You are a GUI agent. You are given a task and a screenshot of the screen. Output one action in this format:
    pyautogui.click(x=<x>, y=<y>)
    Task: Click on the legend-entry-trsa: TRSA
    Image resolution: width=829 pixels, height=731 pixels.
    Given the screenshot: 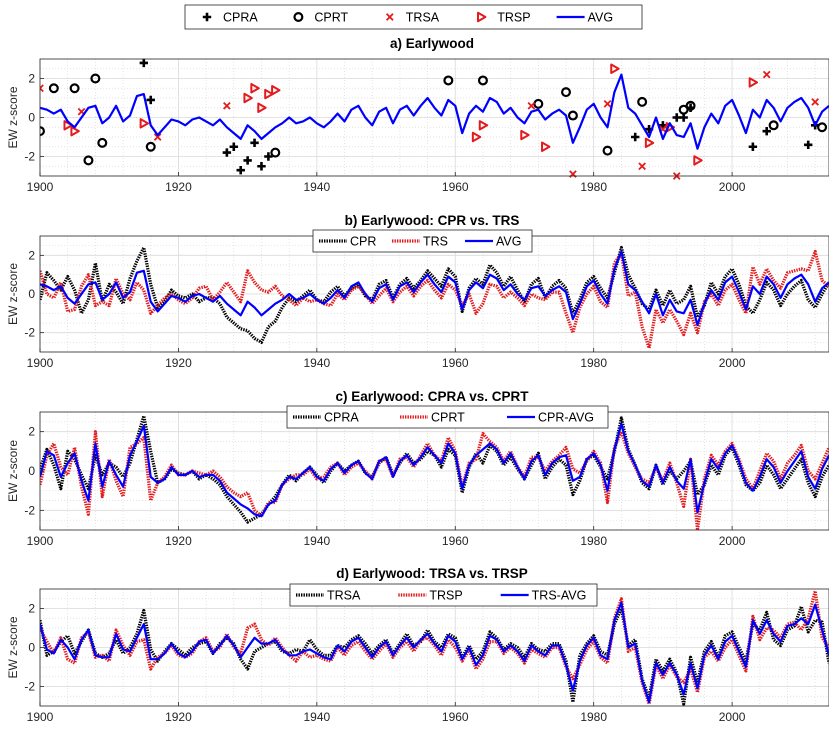 What is the action you would take?
    pyautogui.click(x=412, y=18)
    